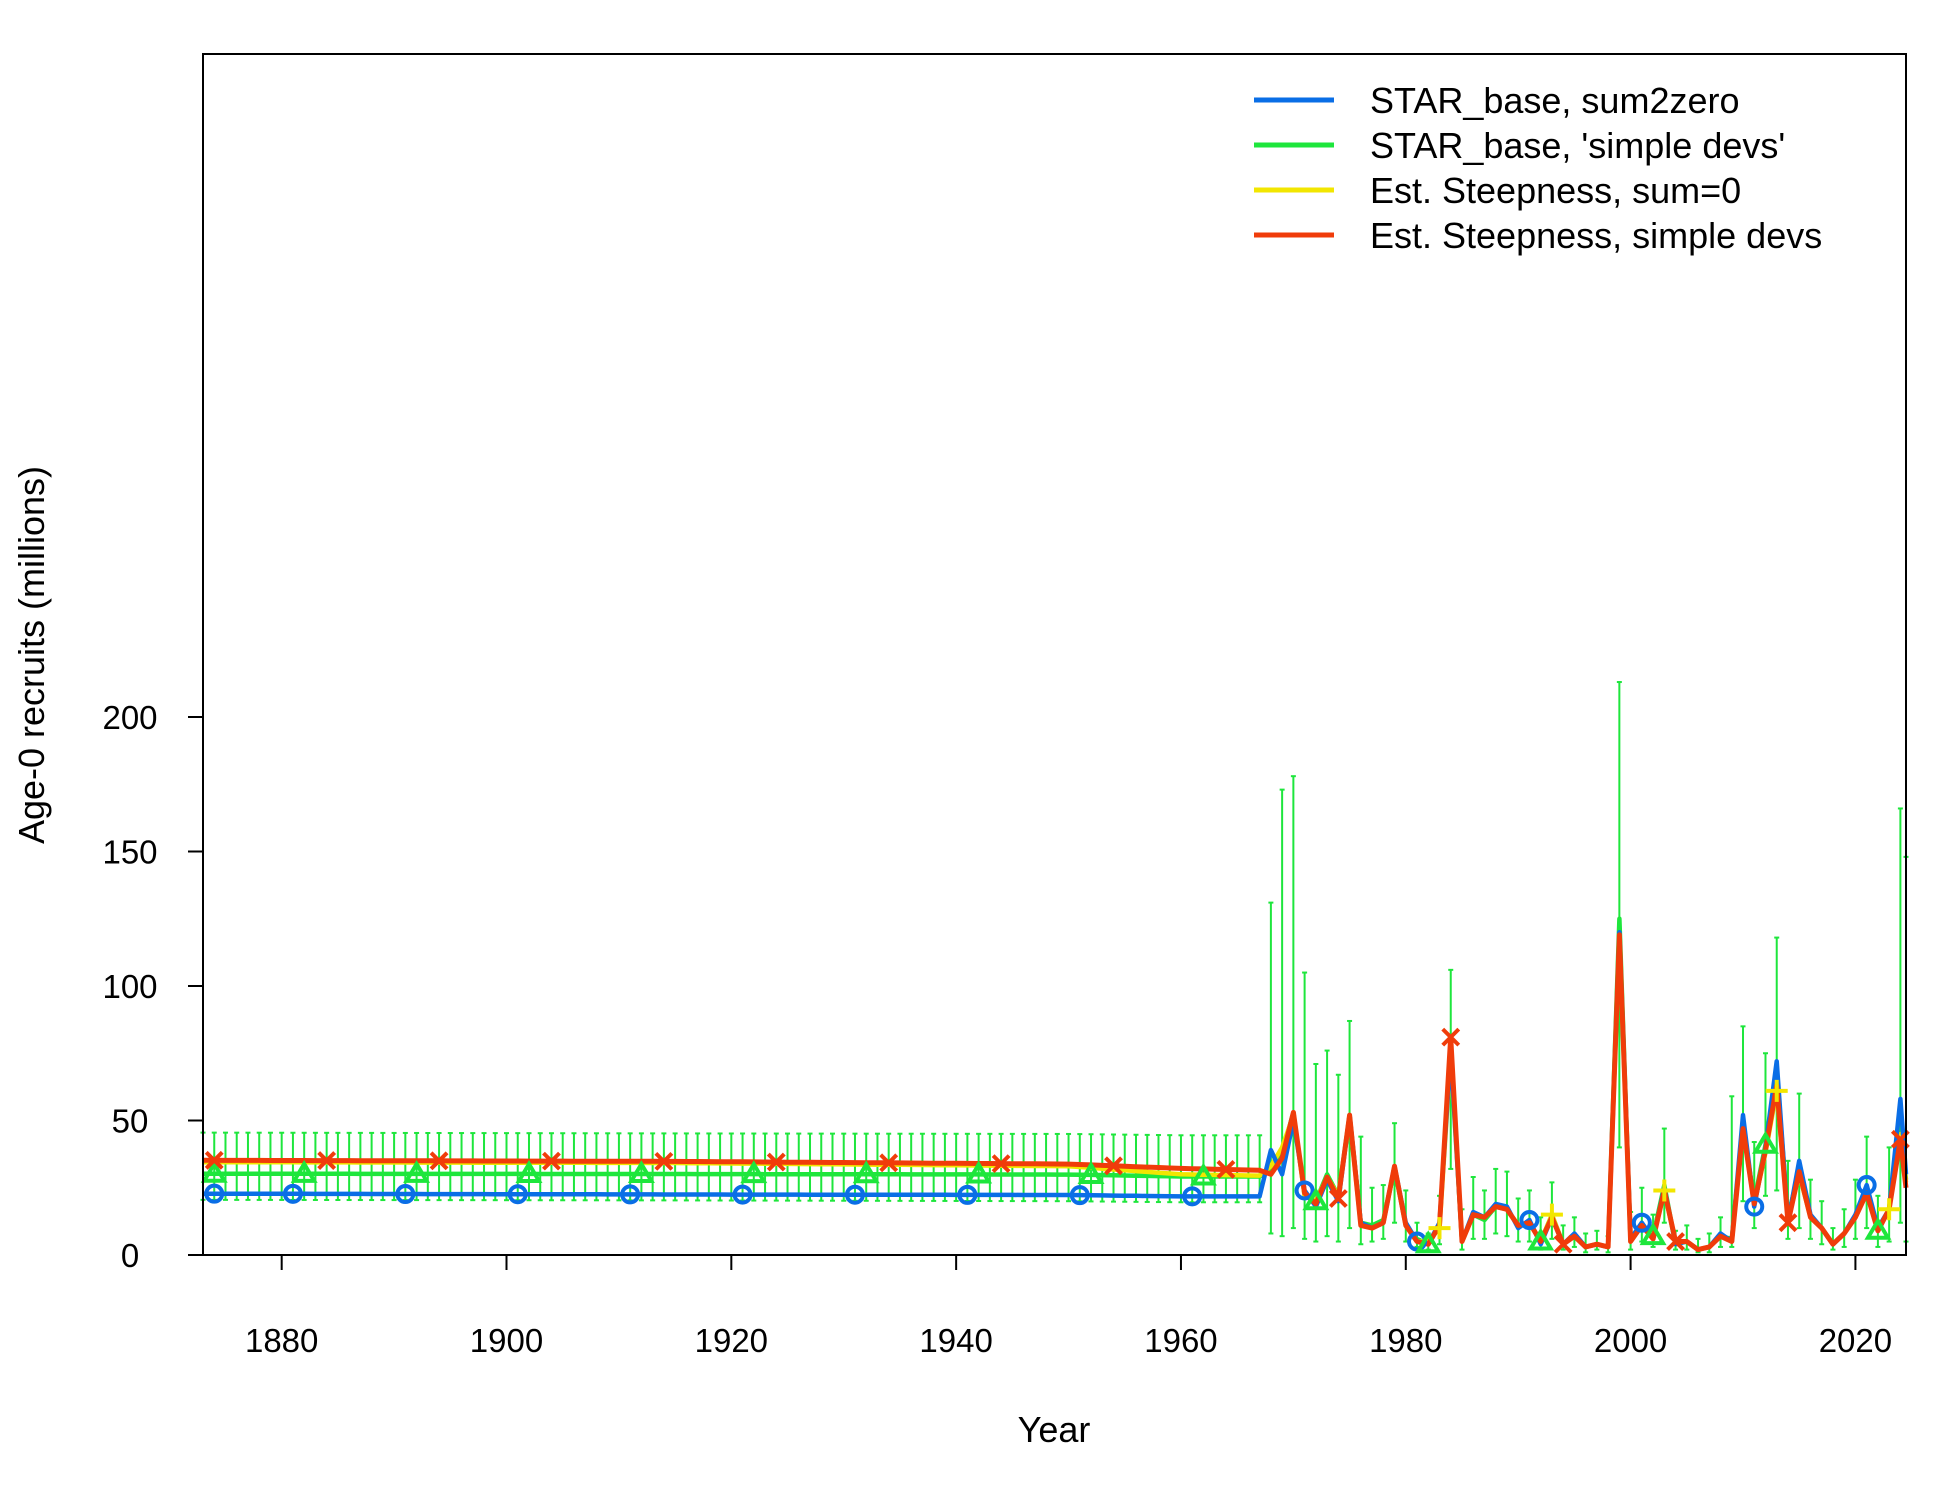 The height and width of the screenshot is (1500, 1950). What do you see at coordinates (1555, 190) in the screenshot?
I see `legend-label: Est. Steepness, sum=0` at bounding box center [1555, 190].